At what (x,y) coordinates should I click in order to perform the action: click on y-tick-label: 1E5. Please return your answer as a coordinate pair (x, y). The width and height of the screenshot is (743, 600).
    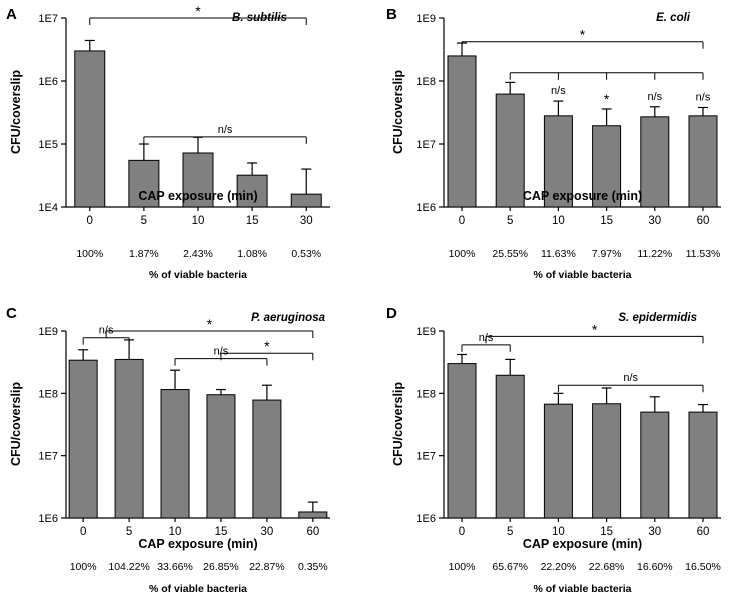
    Looking at the image, I should click on (48, 145).